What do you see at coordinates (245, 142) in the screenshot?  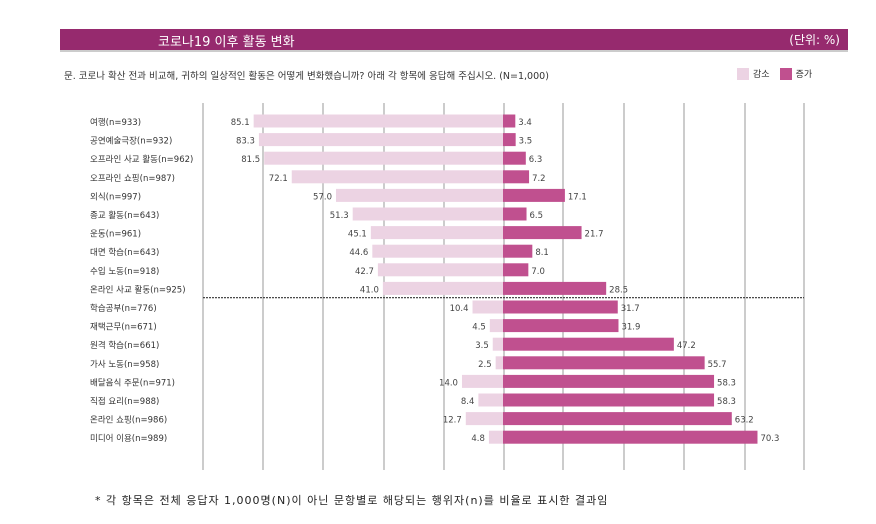 I see `data-label-decrease: 83.3` at bounding box center [245, 142].